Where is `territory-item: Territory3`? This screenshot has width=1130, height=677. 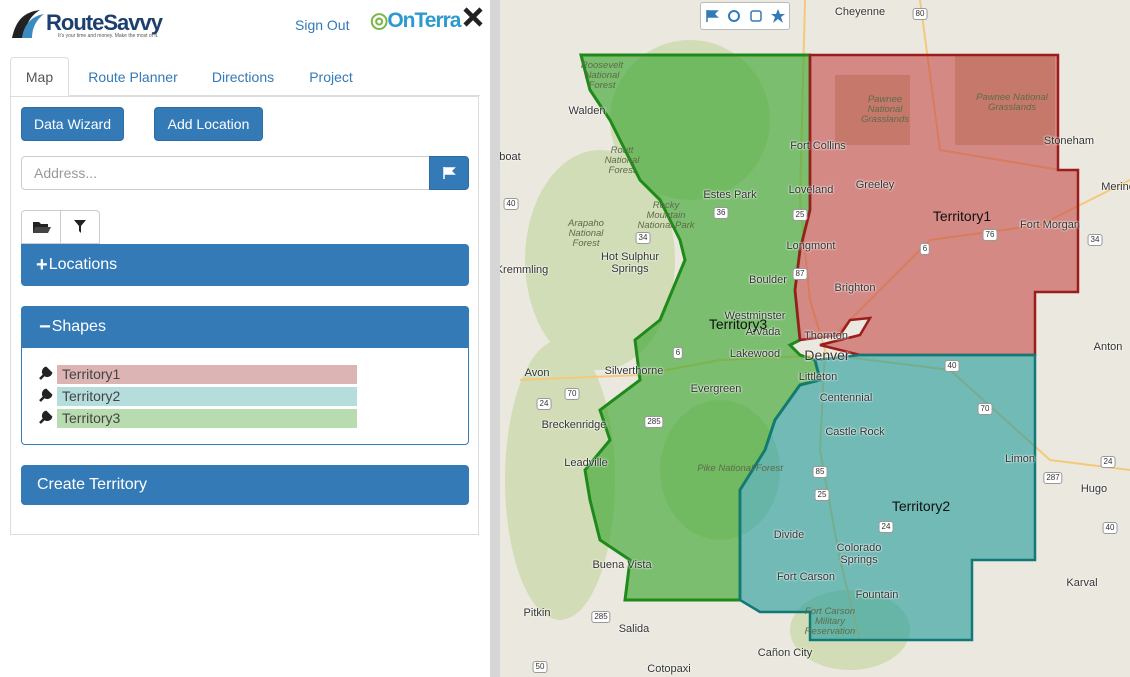
territory-item: Territory3 is located at coordinates (207, 418).